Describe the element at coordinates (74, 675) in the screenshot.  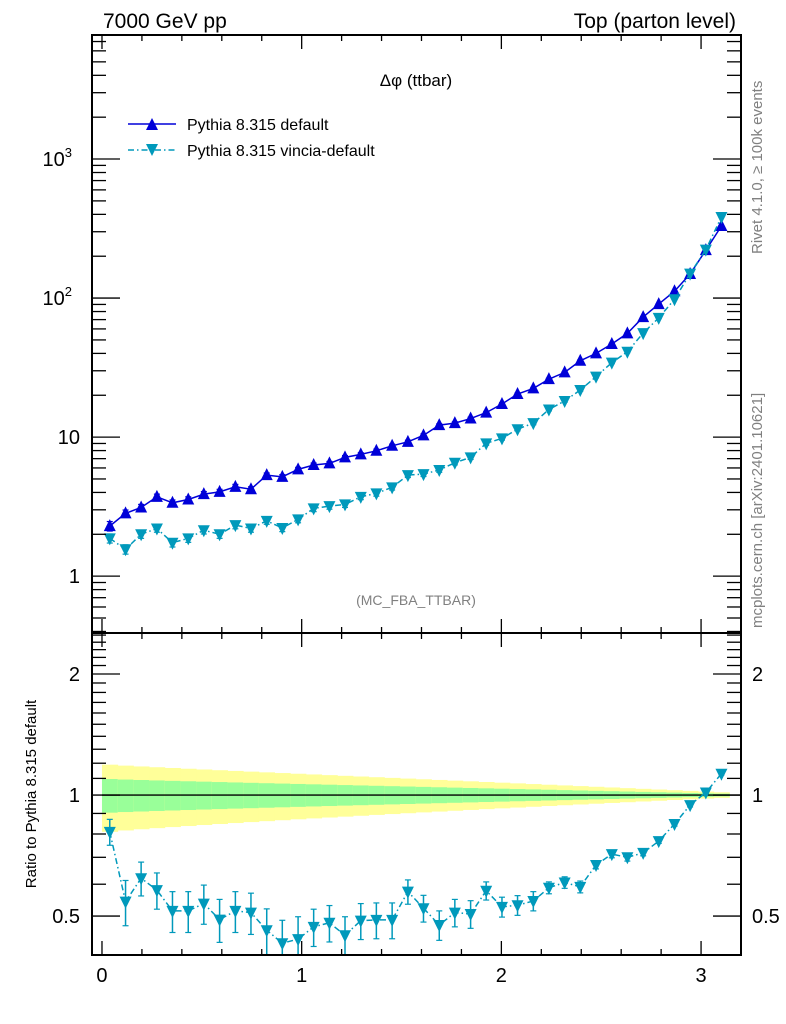
I see `ratio-y-tick-label-left: 2` at that location.